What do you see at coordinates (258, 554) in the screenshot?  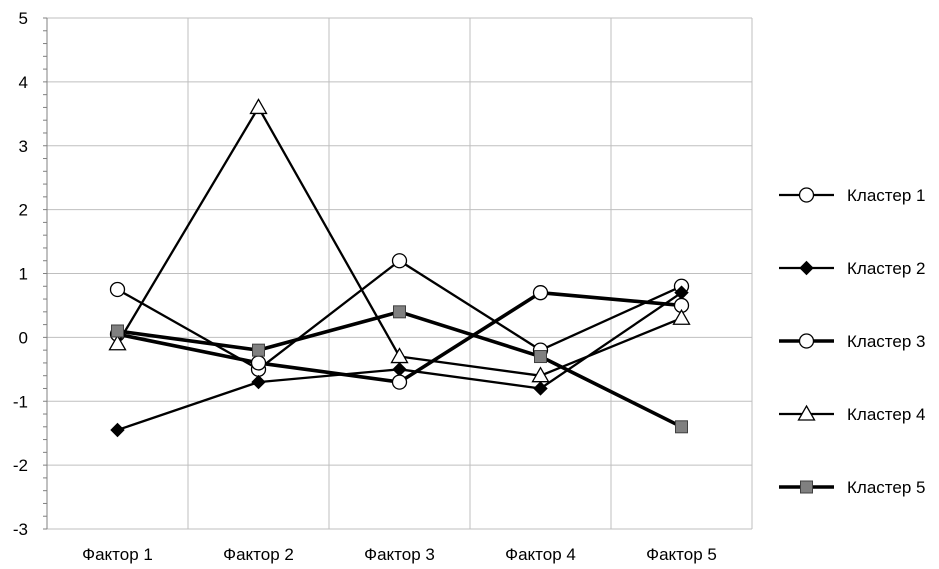 I see `x-tick-label: Фактор 2` at bounding box center [258, 554].